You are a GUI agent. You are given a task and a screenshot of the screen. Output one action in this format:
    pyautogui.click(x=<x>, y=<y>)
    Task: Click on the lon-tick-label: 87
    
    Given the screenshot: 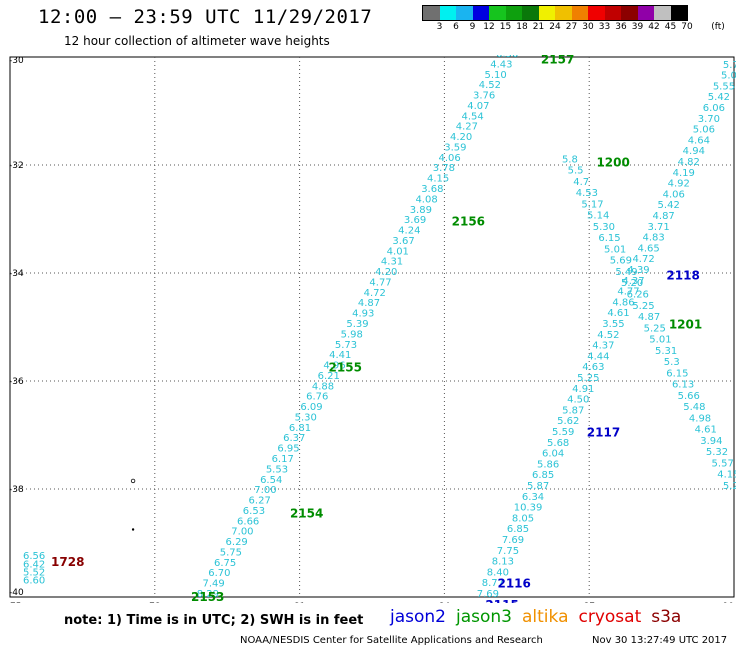 What is the action you would take?
    pyautogui.click(x=588, y=602)
    